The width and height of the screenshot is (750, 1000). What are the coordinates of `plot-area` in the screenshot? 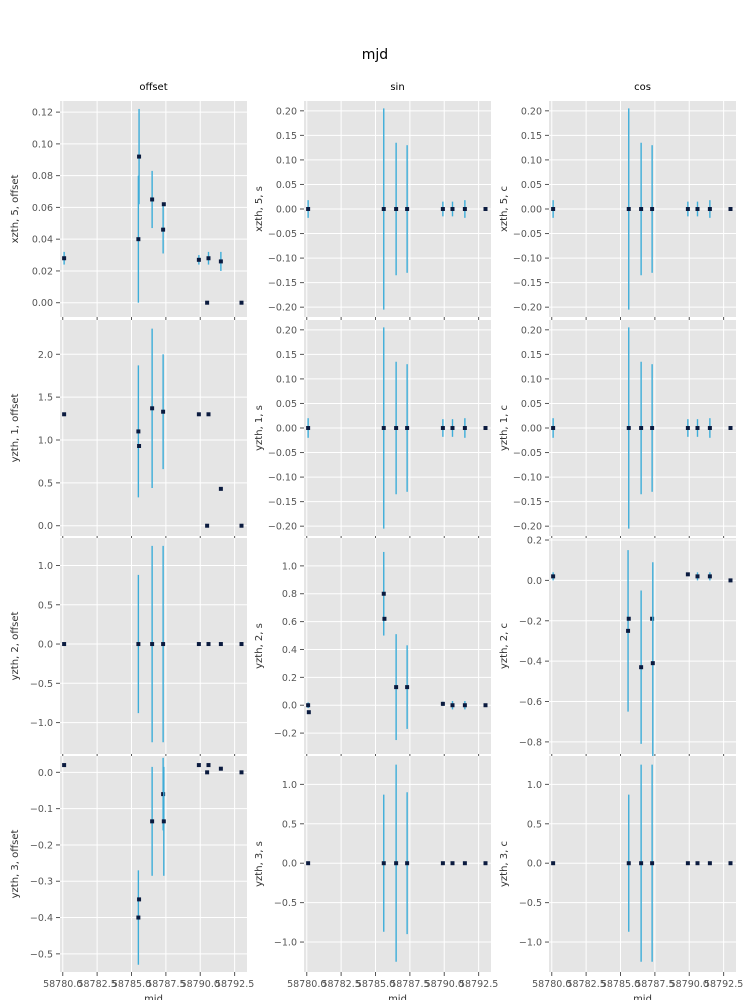 It's located at (153, 864).